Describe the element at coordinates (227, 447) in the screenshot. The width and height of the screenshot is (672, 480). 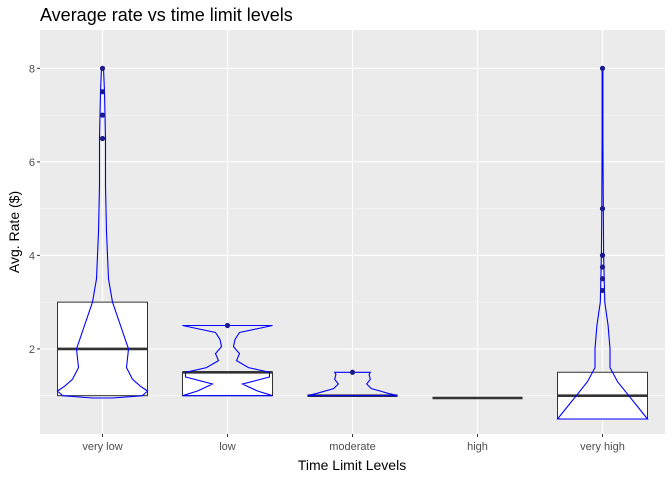
I see `x-tick-label: low` at that location.